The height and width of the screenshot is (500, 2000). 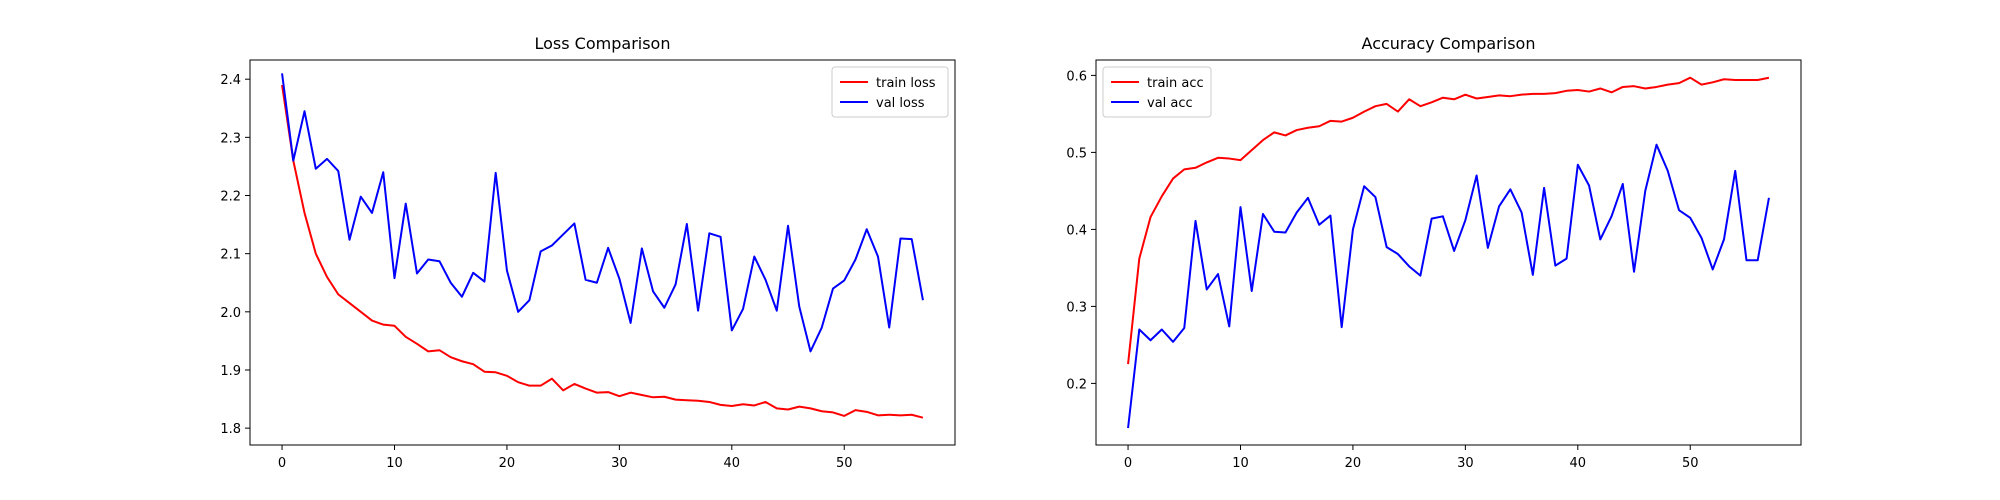 I want to click on y-tick-label: 0.2, so click(x=1076, y=384).